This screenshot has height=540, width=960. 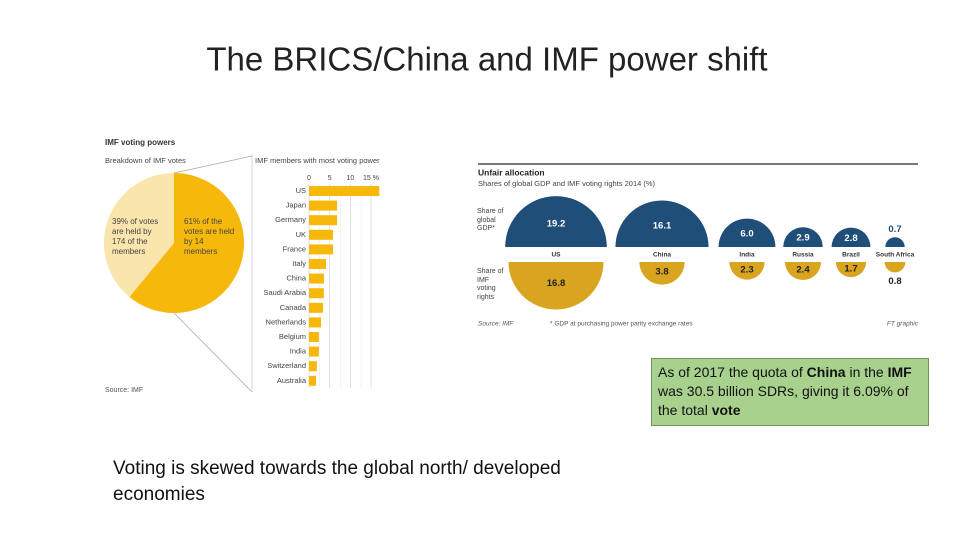 I want to click on y-tick-label: India, so click(x=298, y=351).